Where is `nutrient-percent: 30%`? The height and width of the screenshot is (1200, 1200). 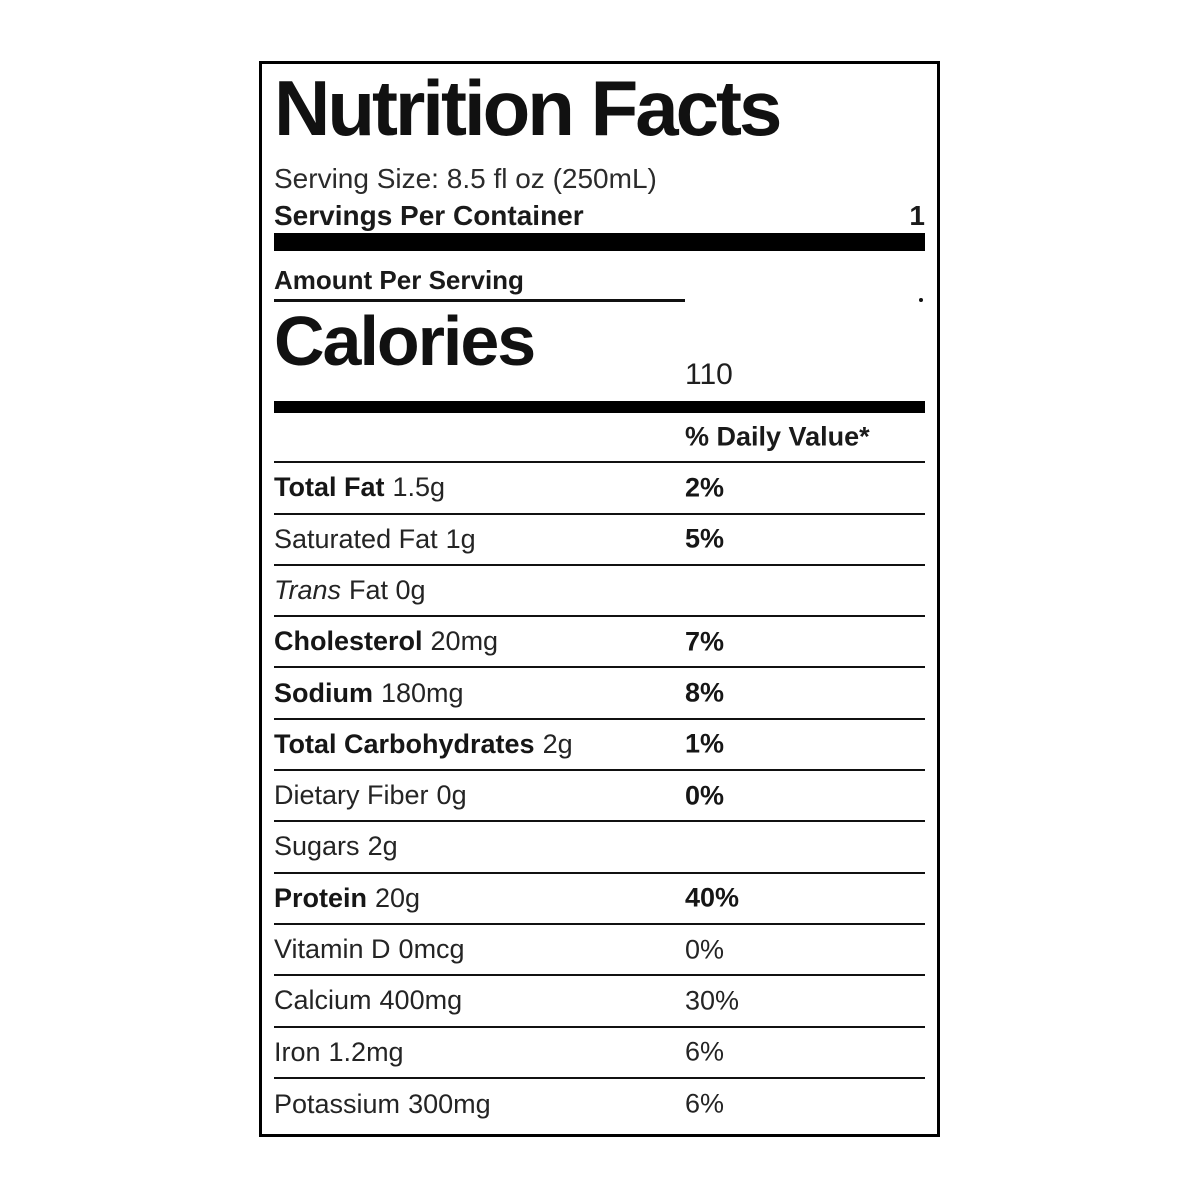 nutrient-percent: 30% is located at coordinates (712, 1000).